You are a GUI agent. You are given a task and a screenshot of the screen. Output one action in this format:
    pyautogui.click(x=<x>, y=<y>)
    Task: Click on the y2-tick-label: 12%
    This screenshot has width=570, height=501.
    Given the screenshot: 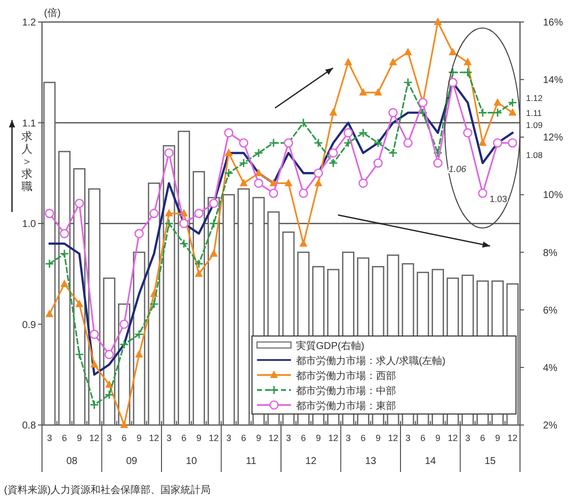 What is the action you would take?
    pyautogui.click(x=553, y=138)
    